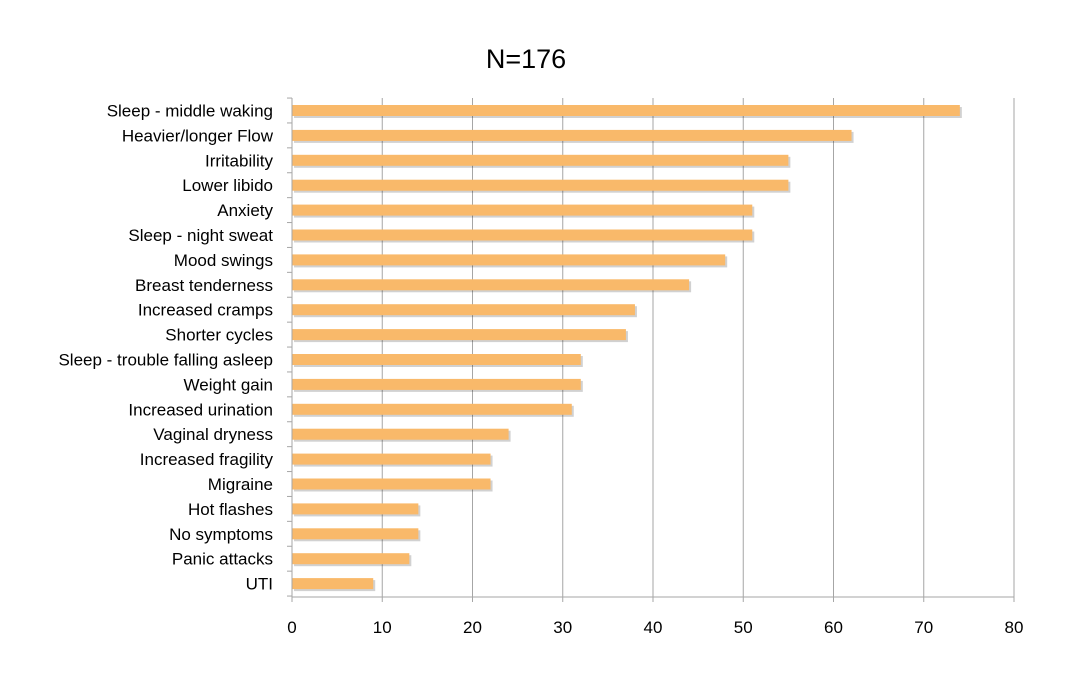 Image resolution: width=1068 pixels, height=674 pixels. Describe the element at coordinates (526, 59) in the screenshot. I see `chart-title: N=176` at that location.